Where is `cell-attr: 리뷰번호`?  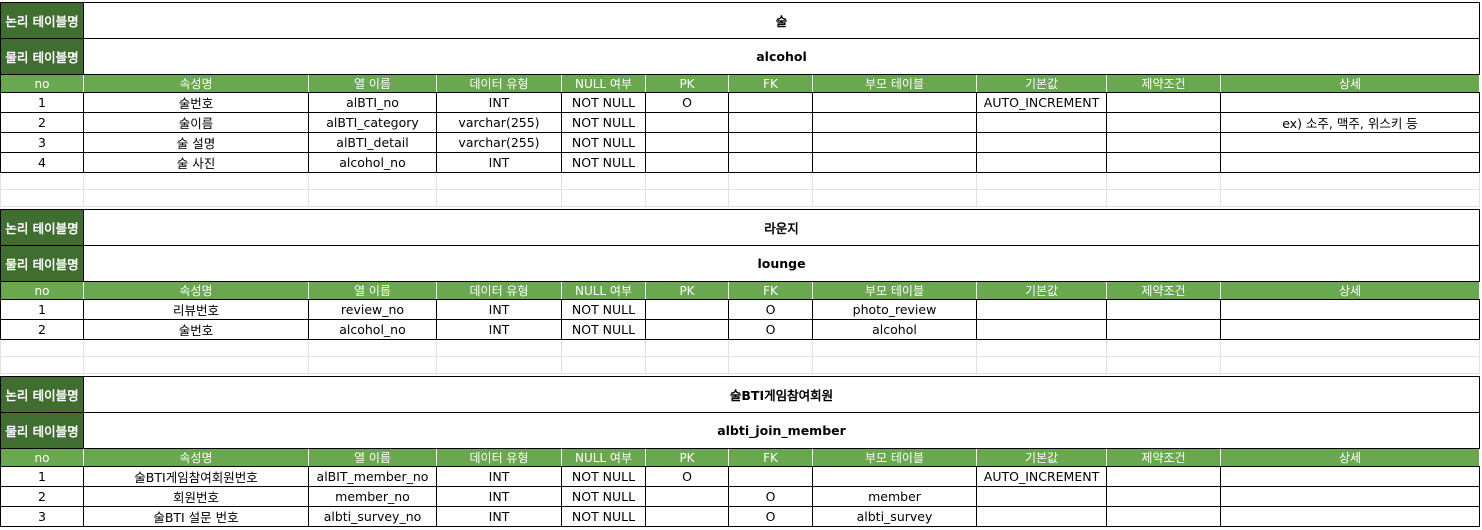
cell-attr: 리뷰번호 is located at coordinates (196, 309).